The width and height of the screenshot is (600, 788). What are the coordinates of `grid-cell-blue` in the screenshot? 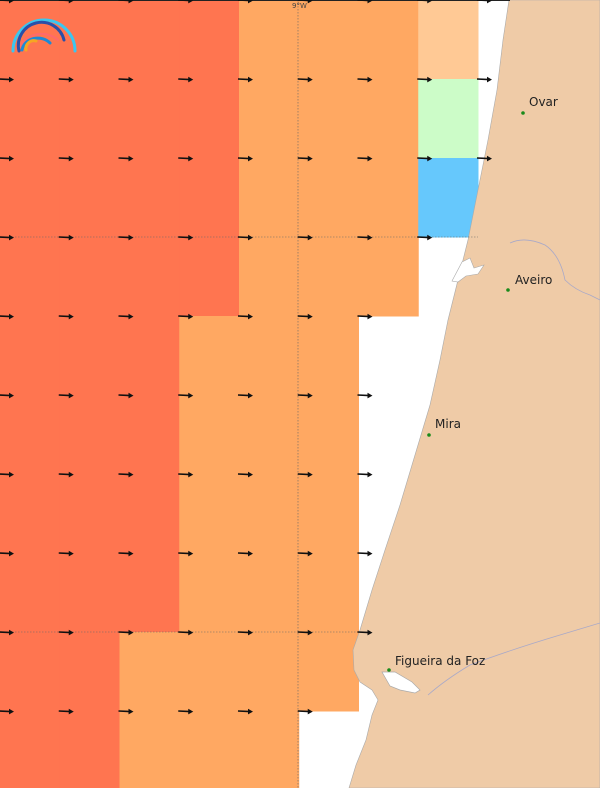 It's located at (448, 198).